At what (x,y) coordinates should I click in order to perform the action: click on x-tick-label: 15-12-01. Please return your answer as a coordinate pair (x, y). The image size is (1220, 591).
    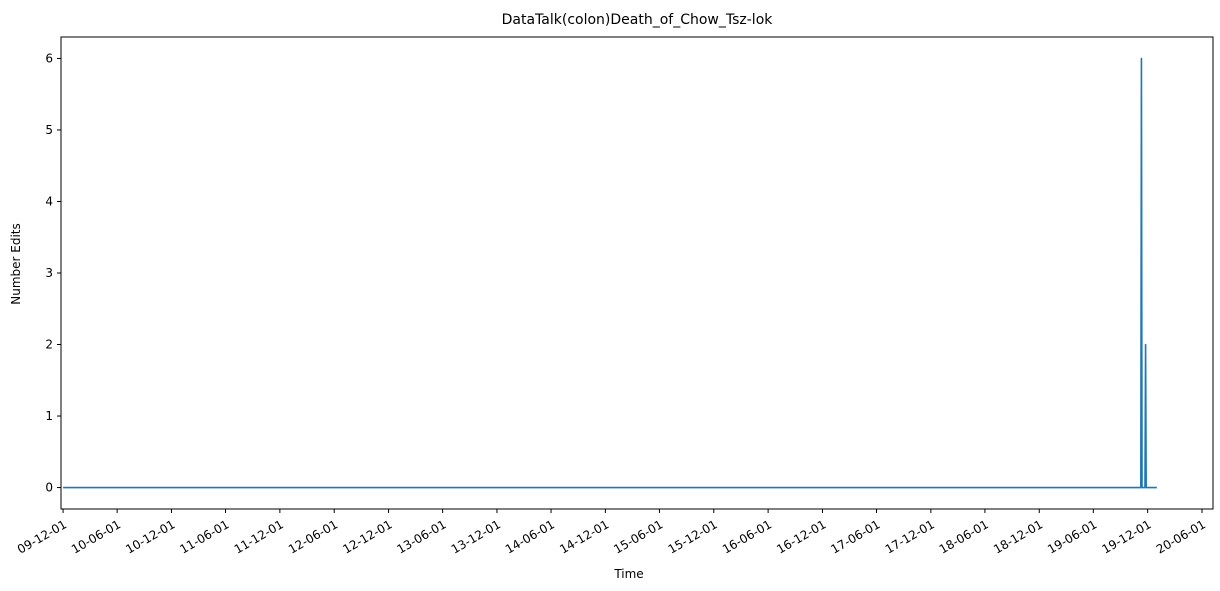
    Looking at the image, I should click on (693, 536).